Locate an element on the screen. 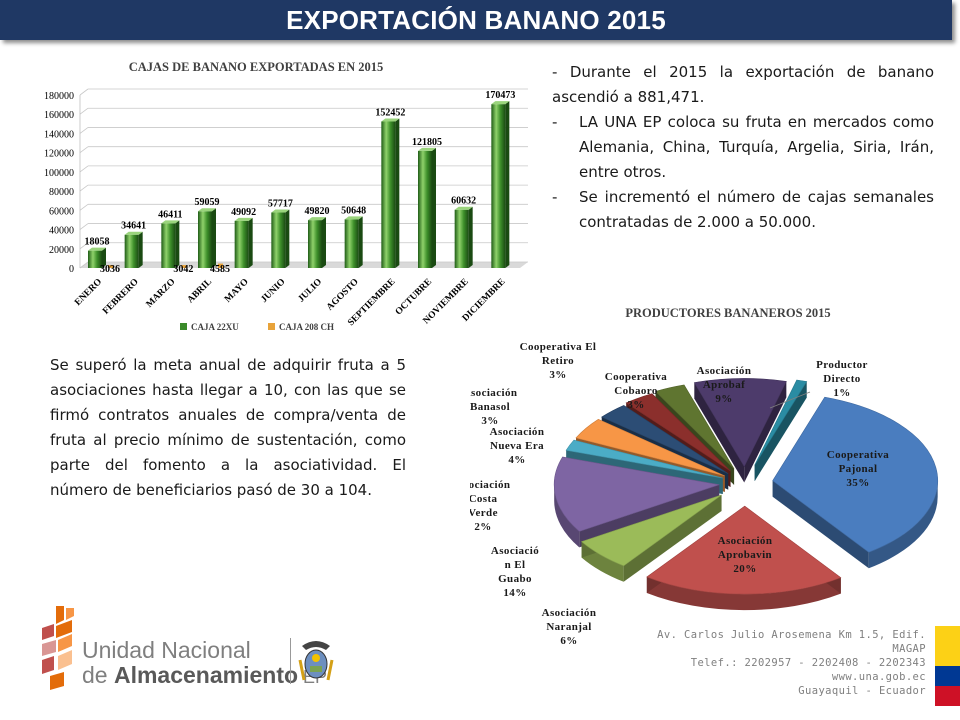 The height and width of the screenshot is (720, 960). pie-label: Naranjal is located at coordinates (568, 627).